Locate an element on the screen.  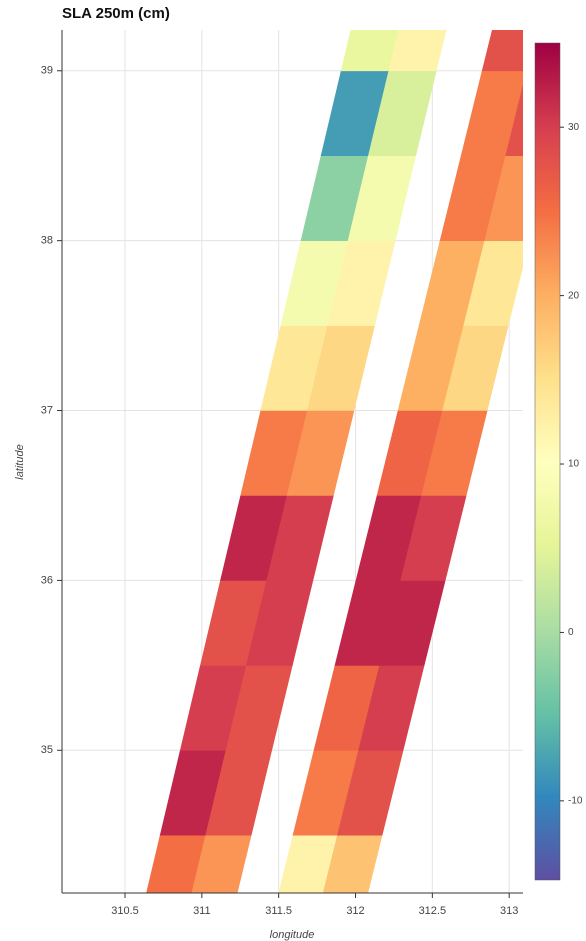
x-tick-label: 311.5 is located at coordinates (278, 911).